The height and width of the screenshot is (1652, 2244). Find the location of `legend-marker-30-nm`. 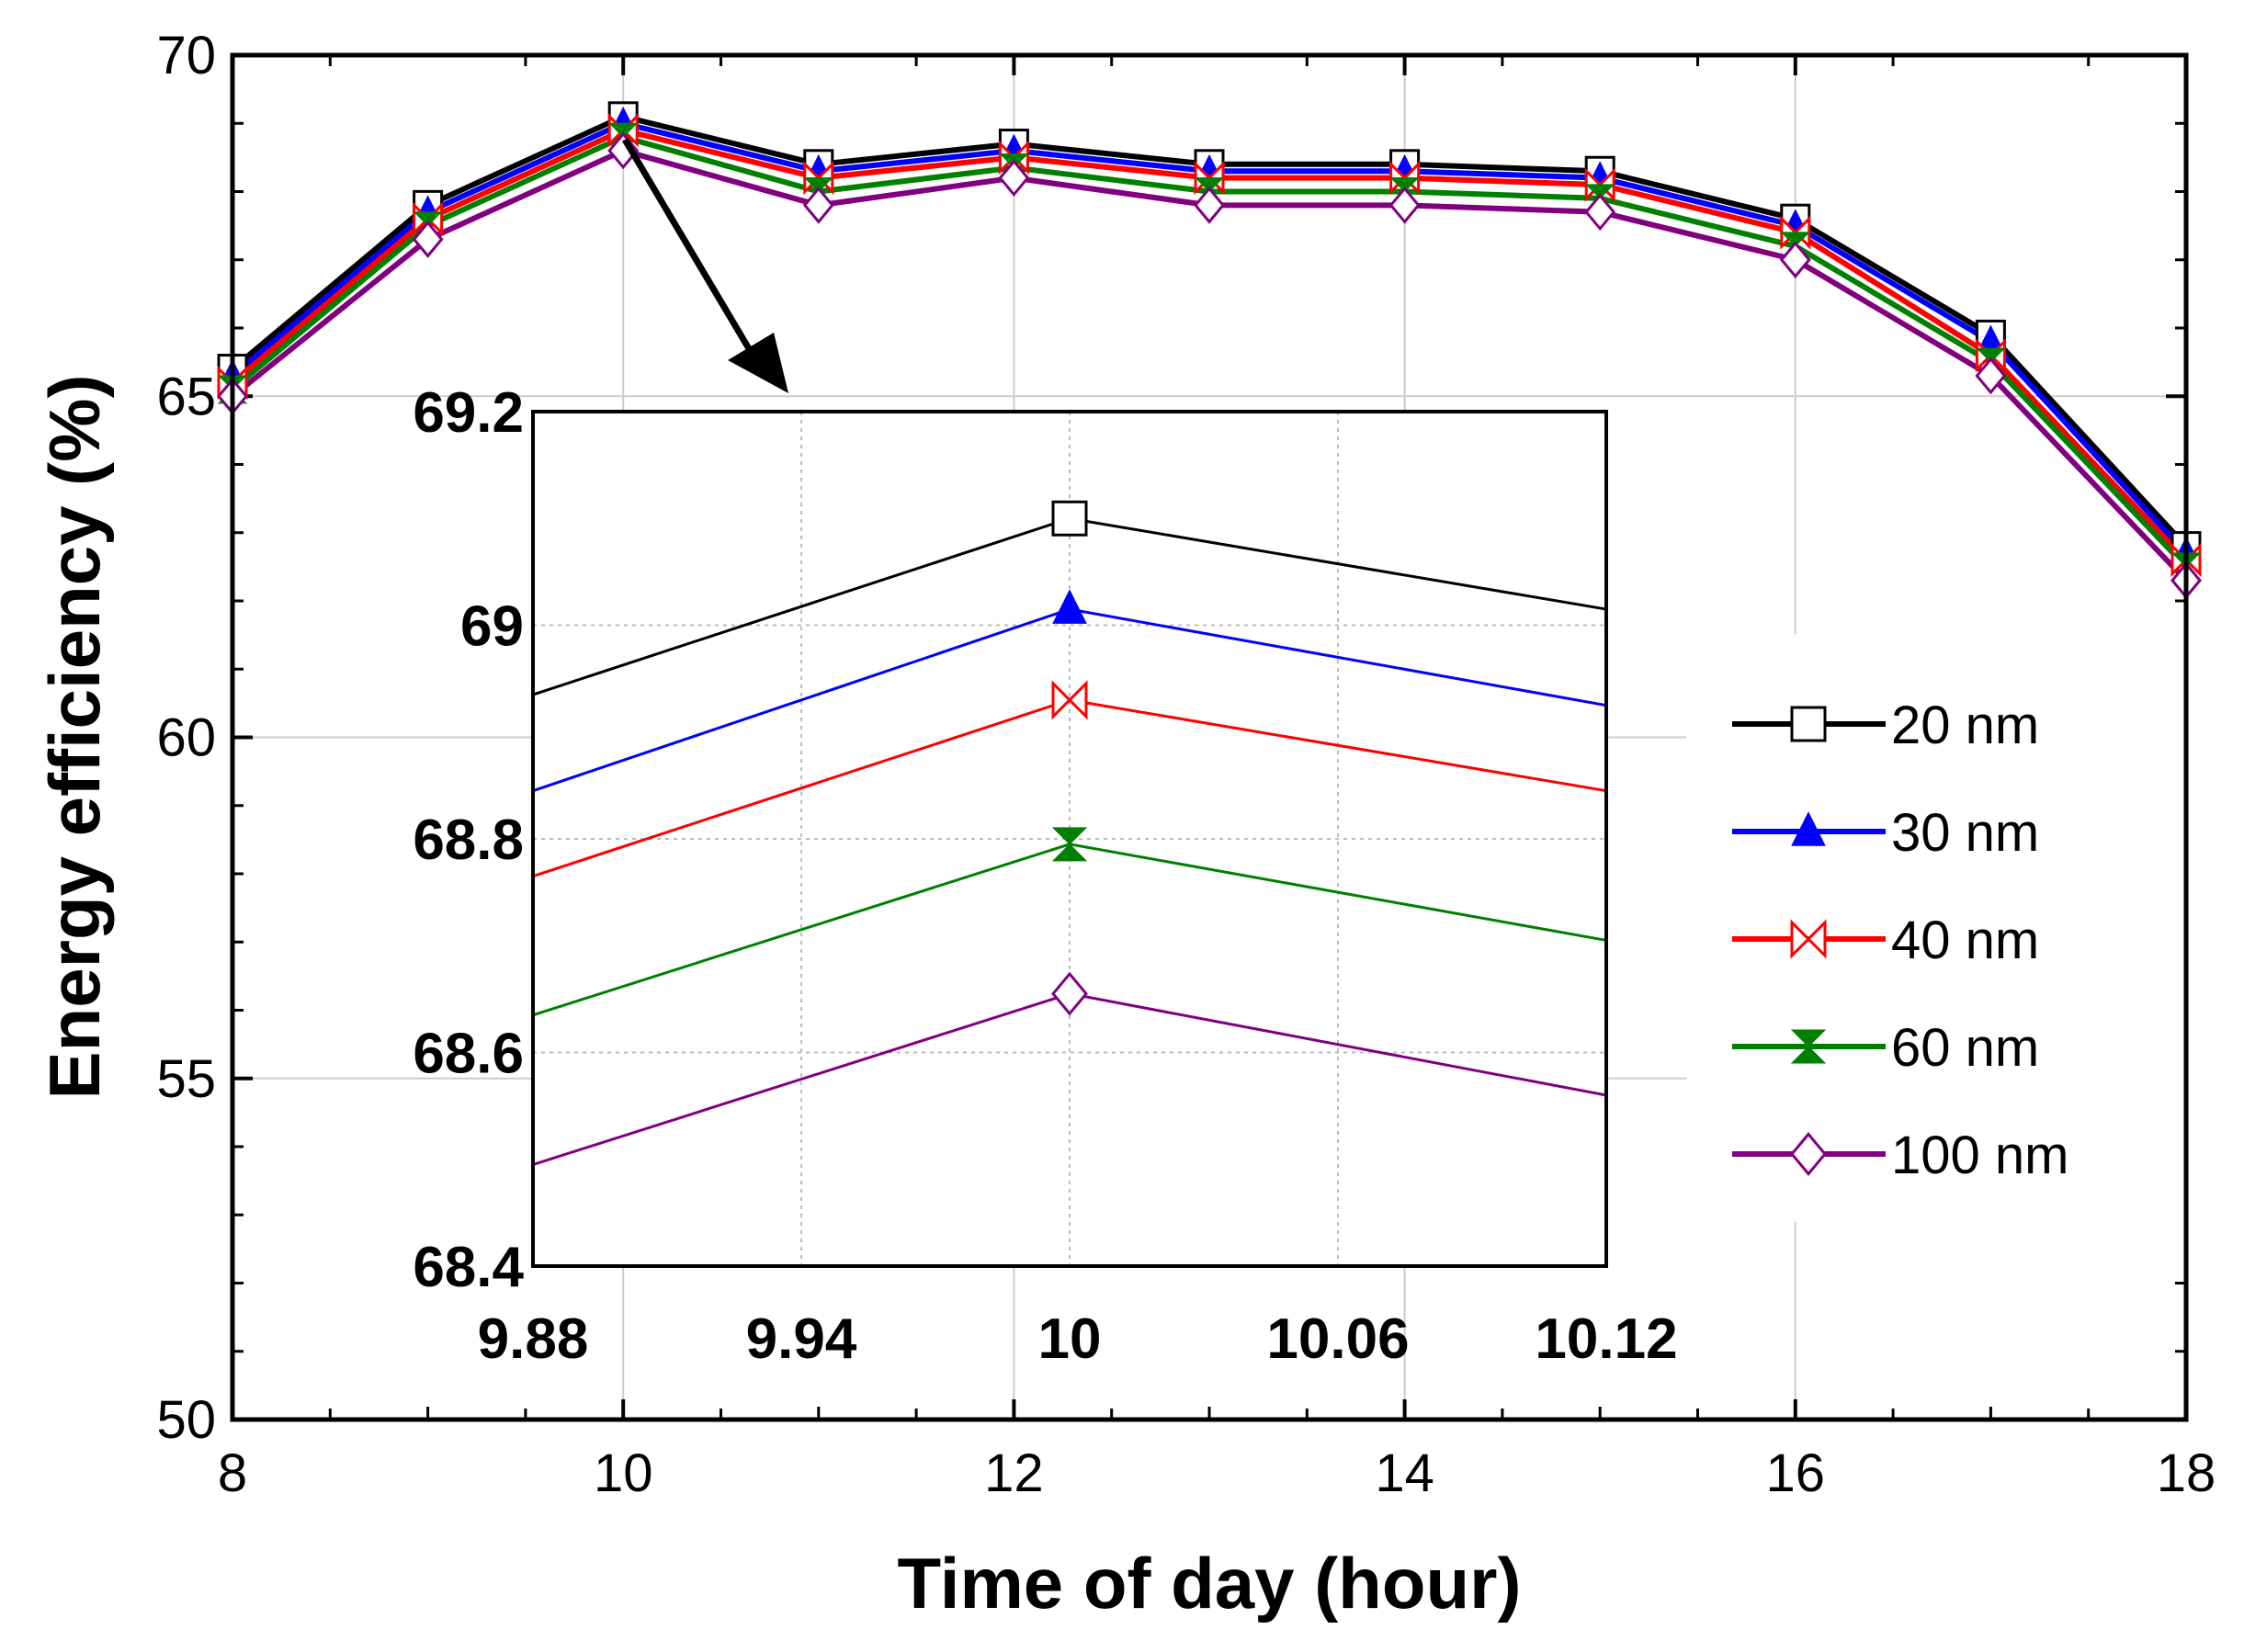

legend-marker-30-nm is located at coordinates (1808, 828).